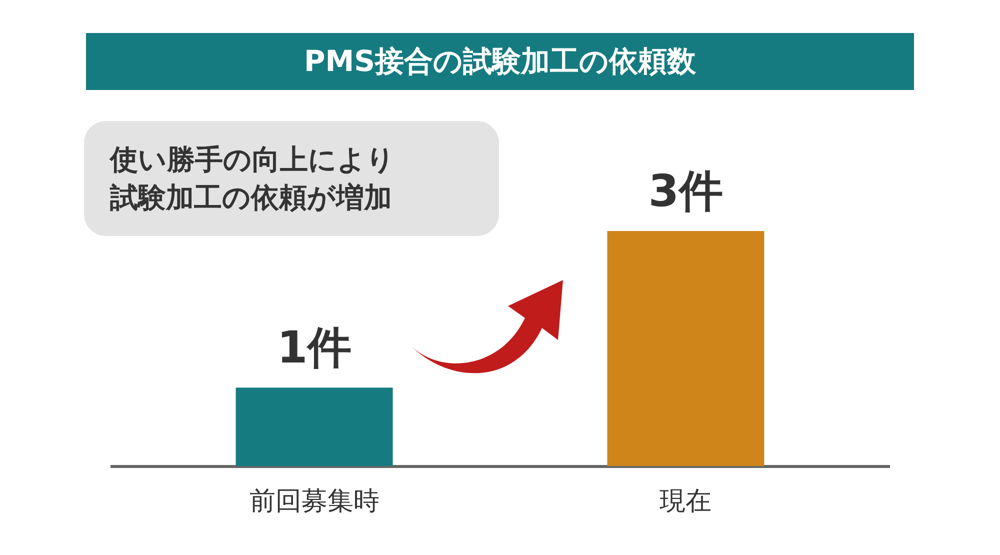 Image resolution: width=1000 pixels, height=555 pixels. Describe the element at coordinates (686, 191) in the screenshot. I see `data-label: 3件` at that location.